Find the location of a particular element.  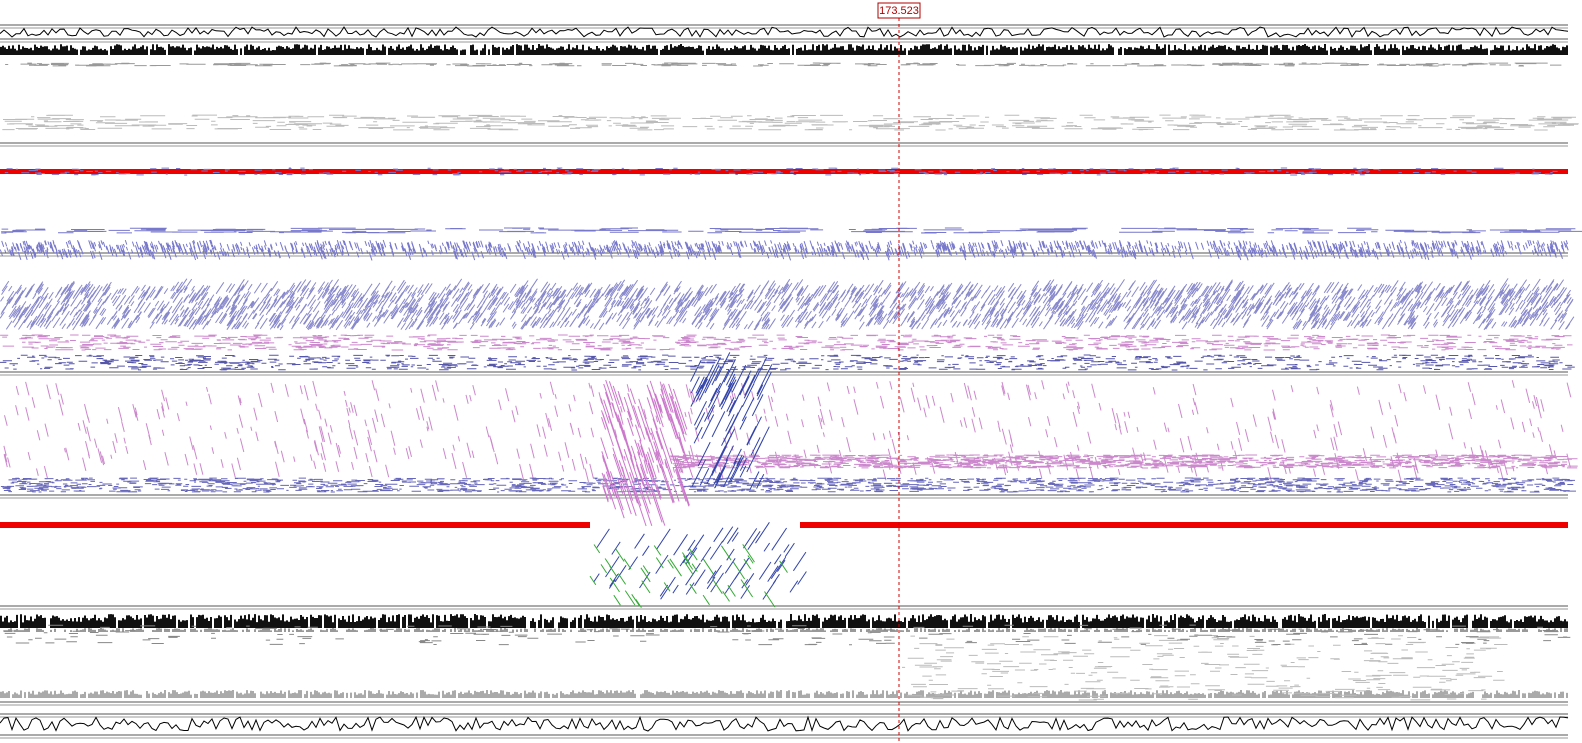

cursor-label: 173.523 is located at coordinates (899, 11).